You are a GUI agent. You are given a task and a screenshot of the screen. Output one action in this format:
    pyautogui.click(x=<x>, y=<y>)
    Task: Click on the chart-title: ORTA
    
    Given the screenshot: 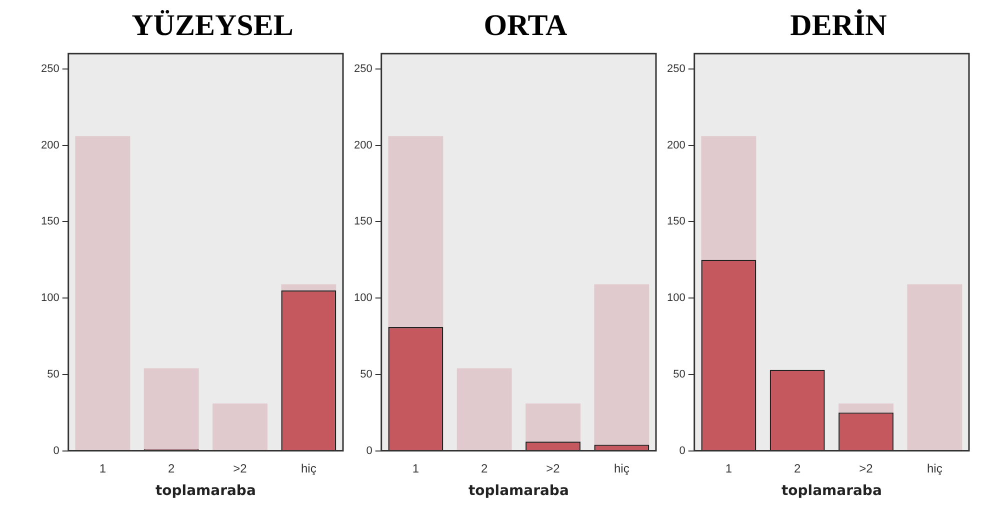 What is the action you would take?
    pyautogui.click(x=525, y=26)
    